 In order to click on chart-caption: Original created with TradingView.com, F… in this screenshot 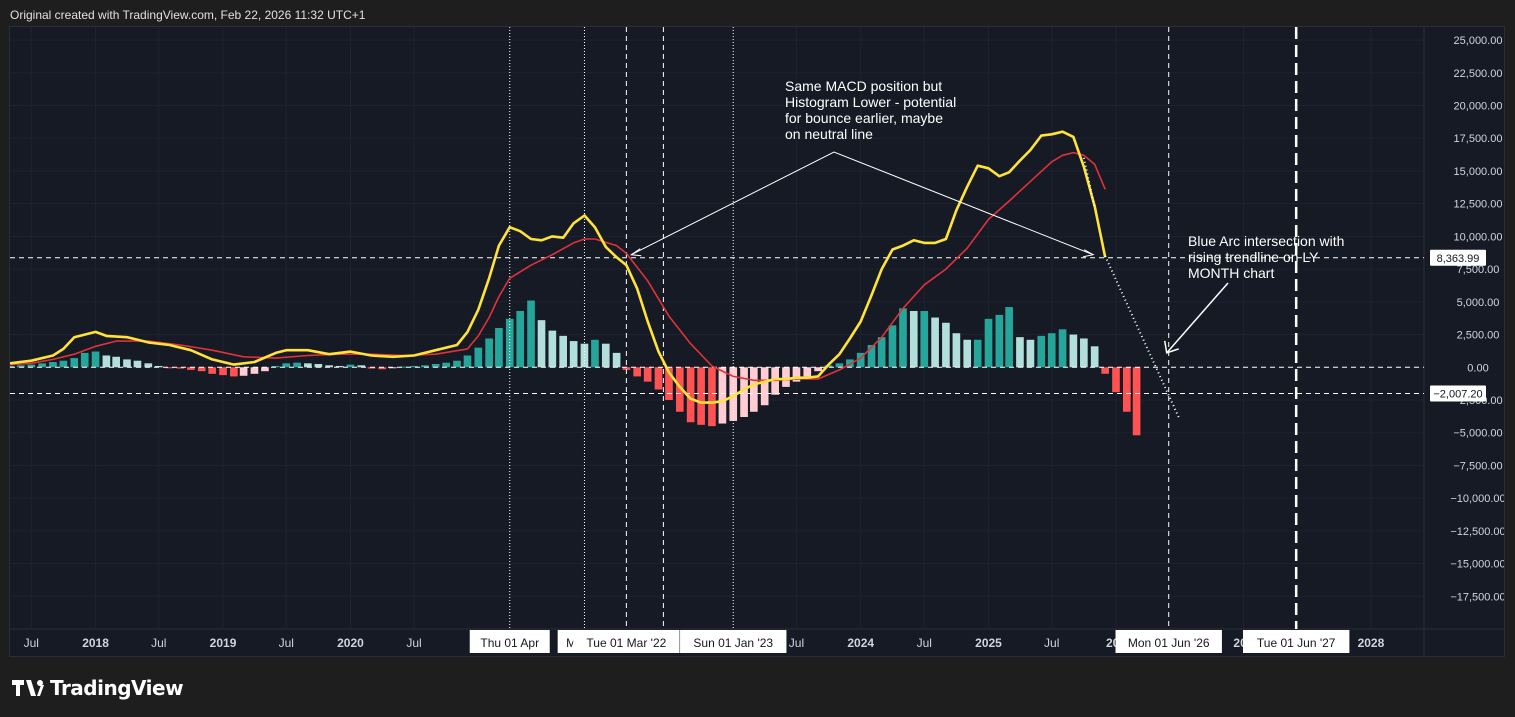, I will do `click(188, 15)`.